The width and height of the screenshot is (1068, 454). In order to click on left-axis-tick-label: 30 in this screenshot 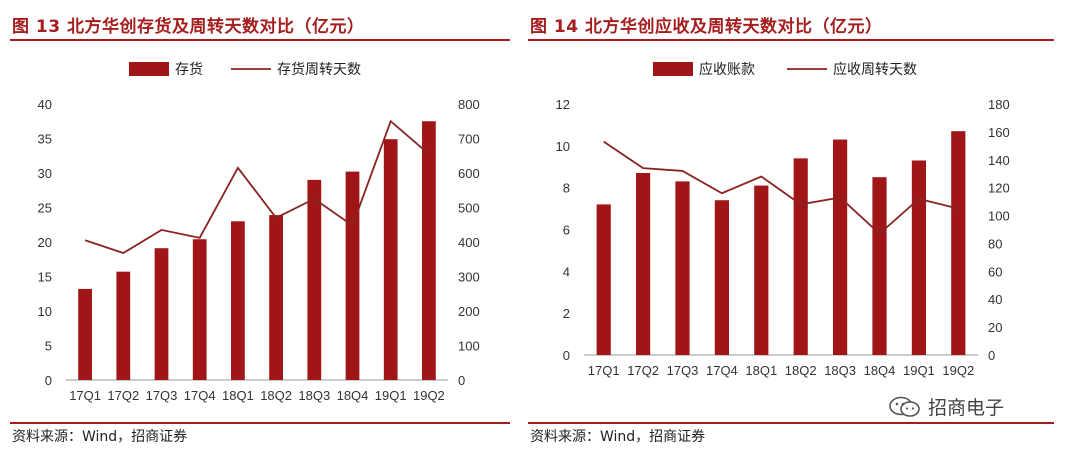, I will do `click(45, 173)`.